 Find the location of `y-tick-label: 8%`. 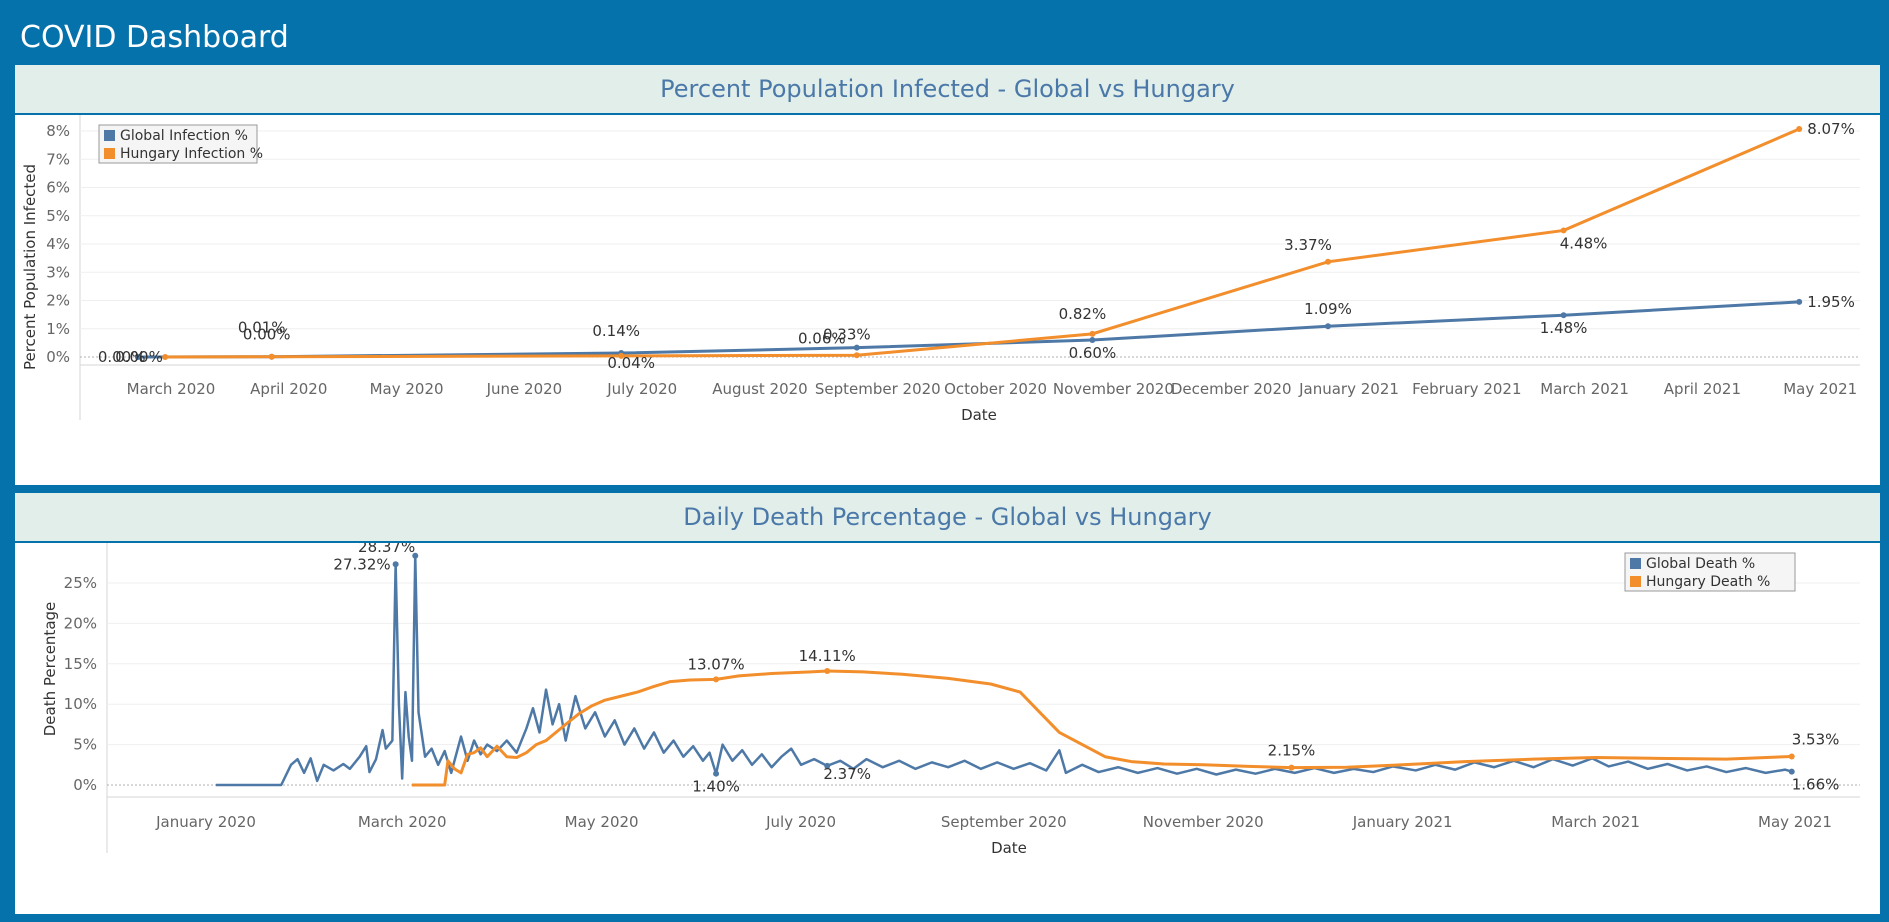

y-tick-label: 8% is located at coordinates (58, 131).